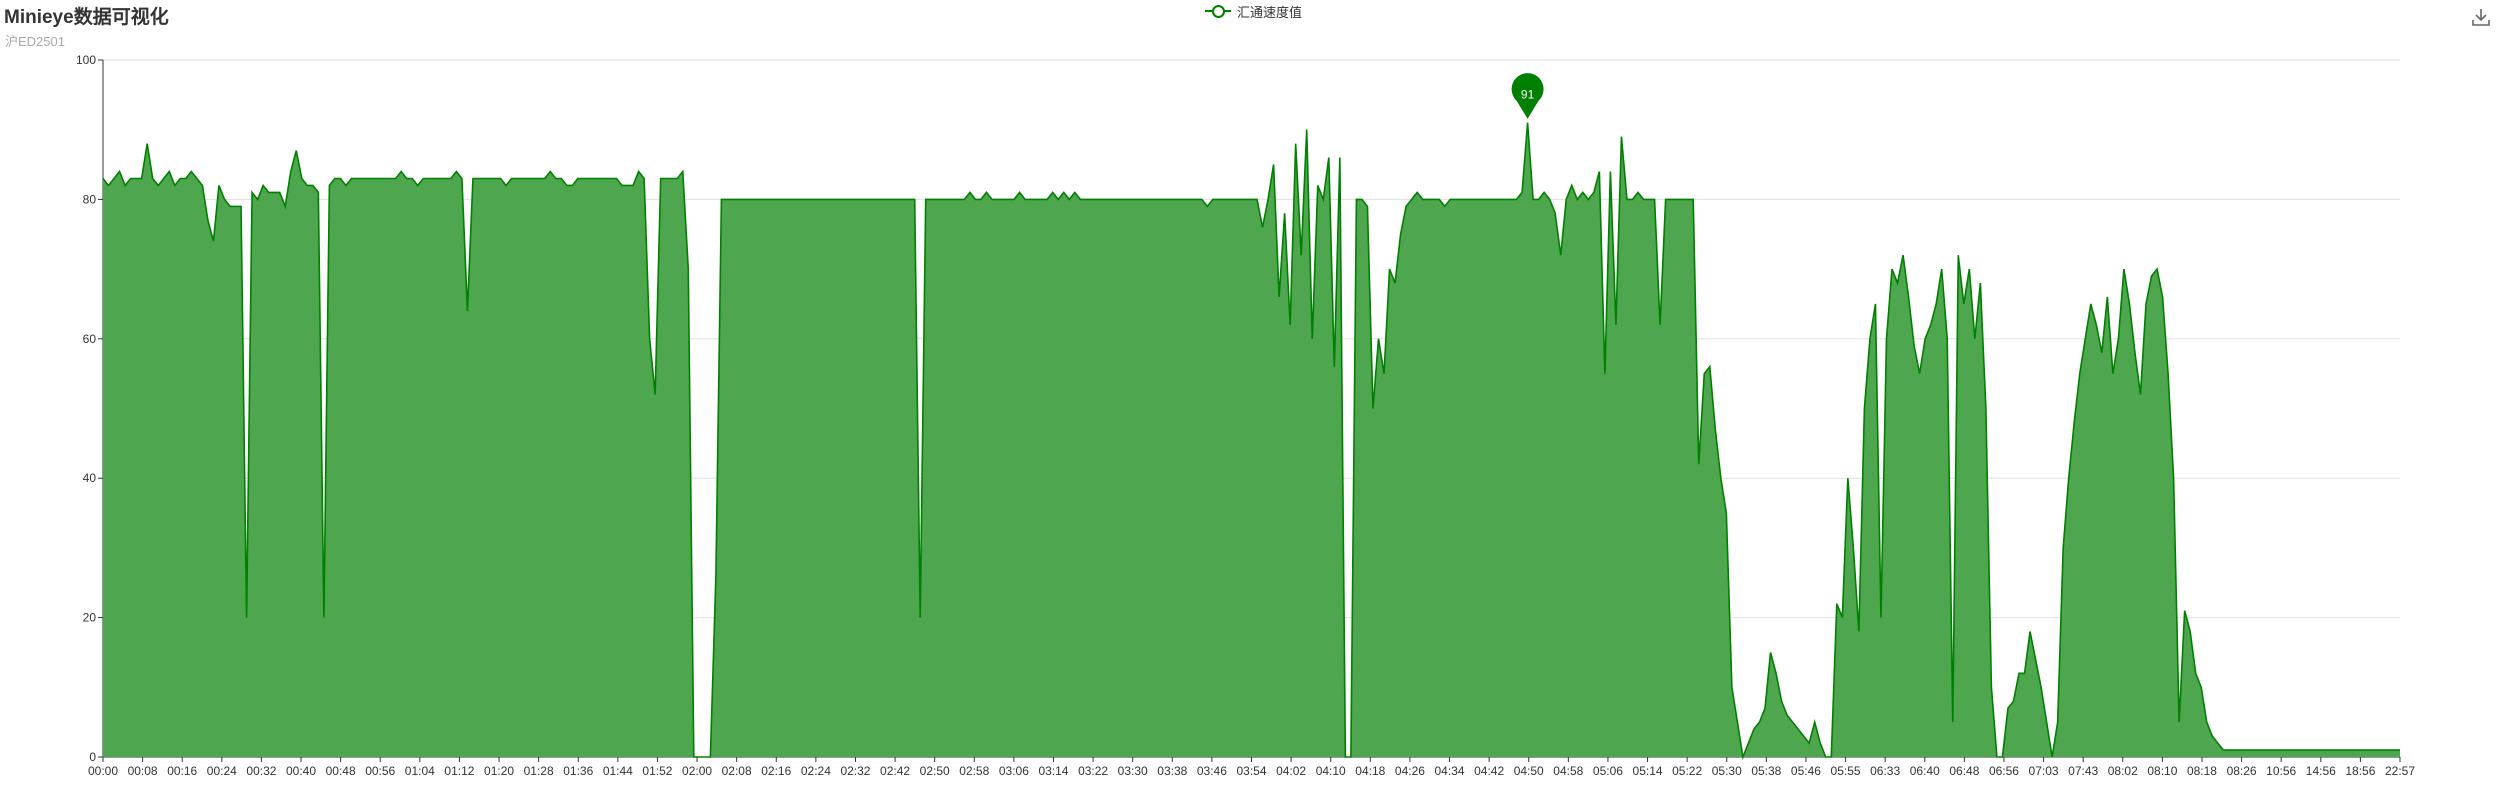 The image size is (2500, 800). Describe the element at coordinates (2400, 771) in the screenshot. I see `x-tick-label: 22:57` at that location.